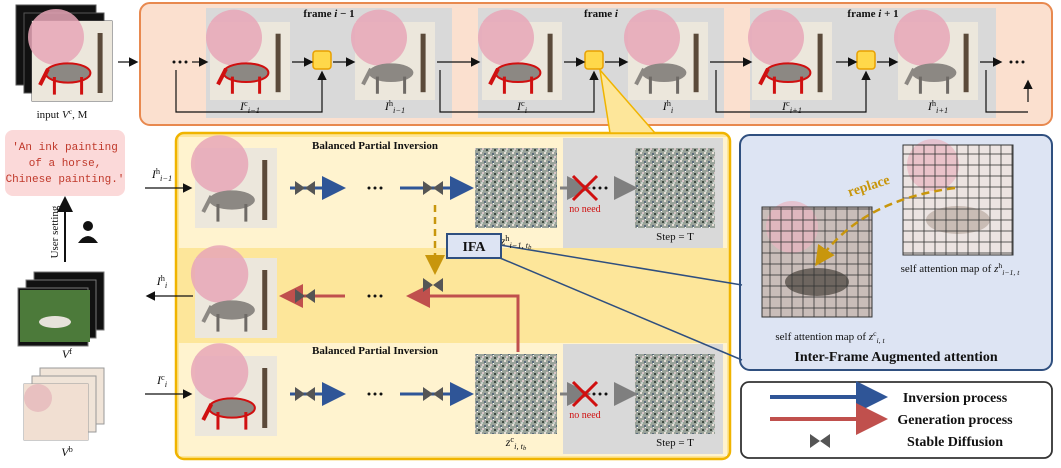 The image size is (1061, 468). What do you see at coordinates (88, 226) in the screenshot?
I see `person-icon` at bounding box center [88, 226].